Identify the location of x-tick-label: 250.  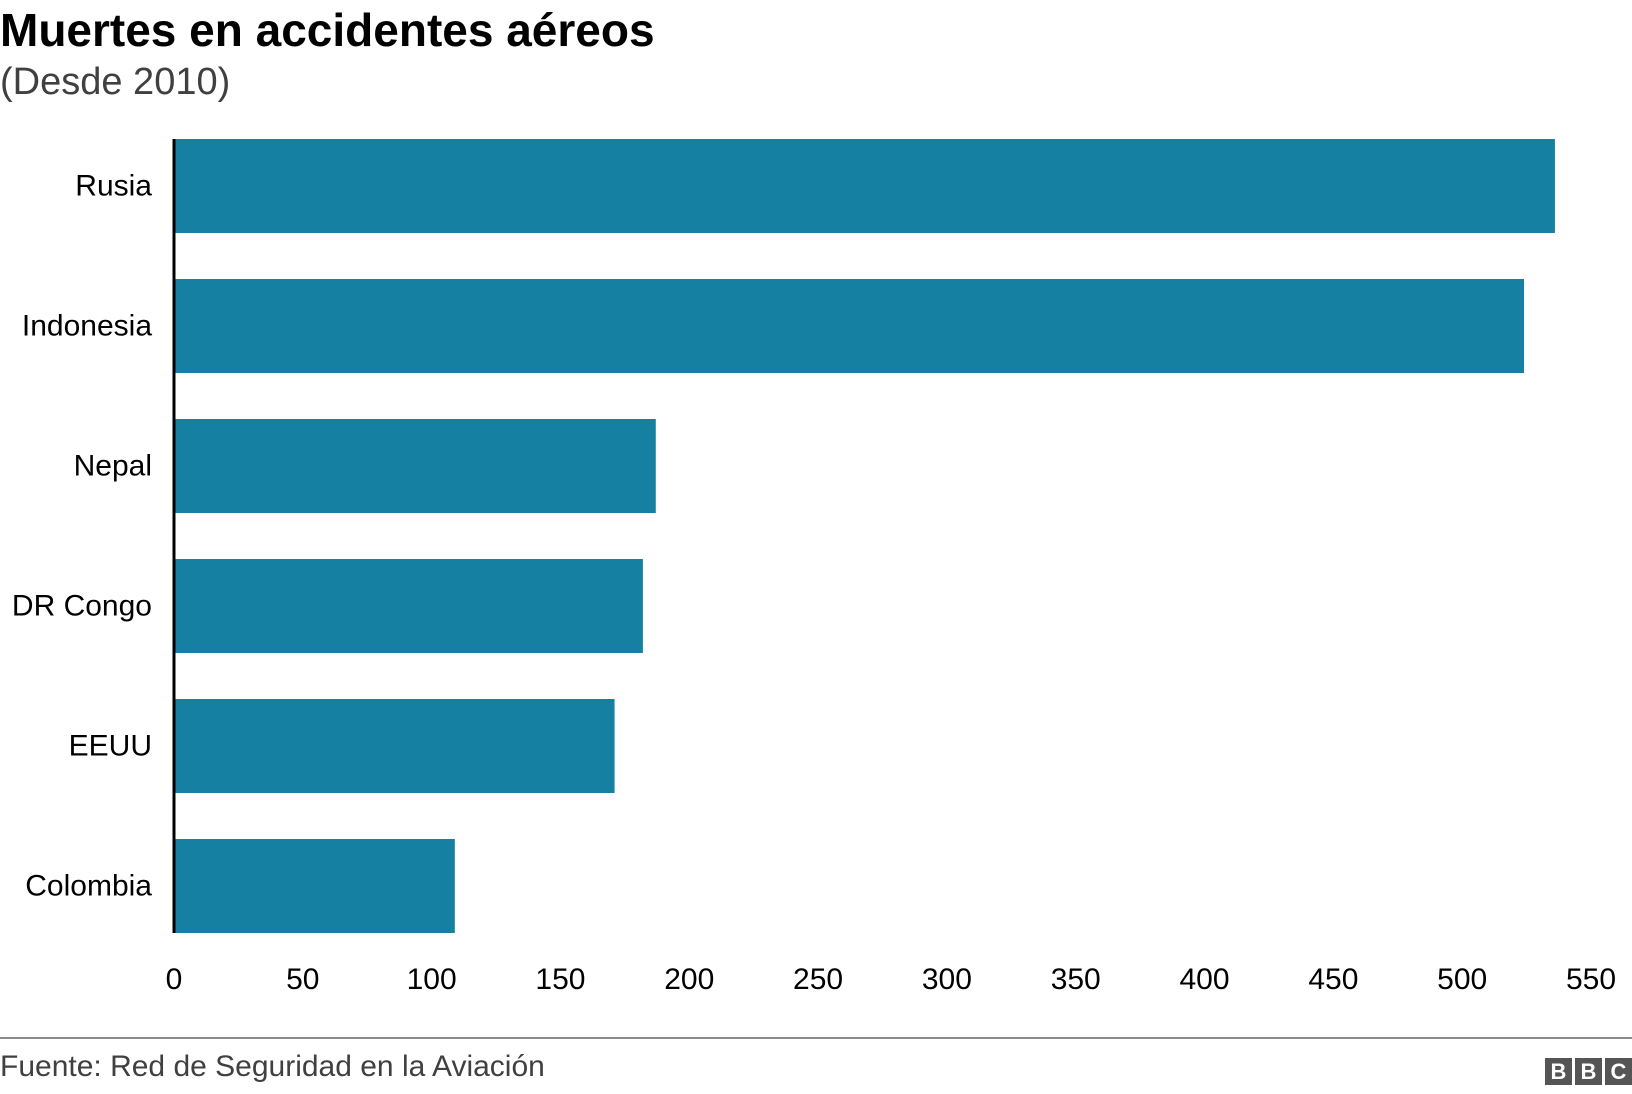
(818, 979).